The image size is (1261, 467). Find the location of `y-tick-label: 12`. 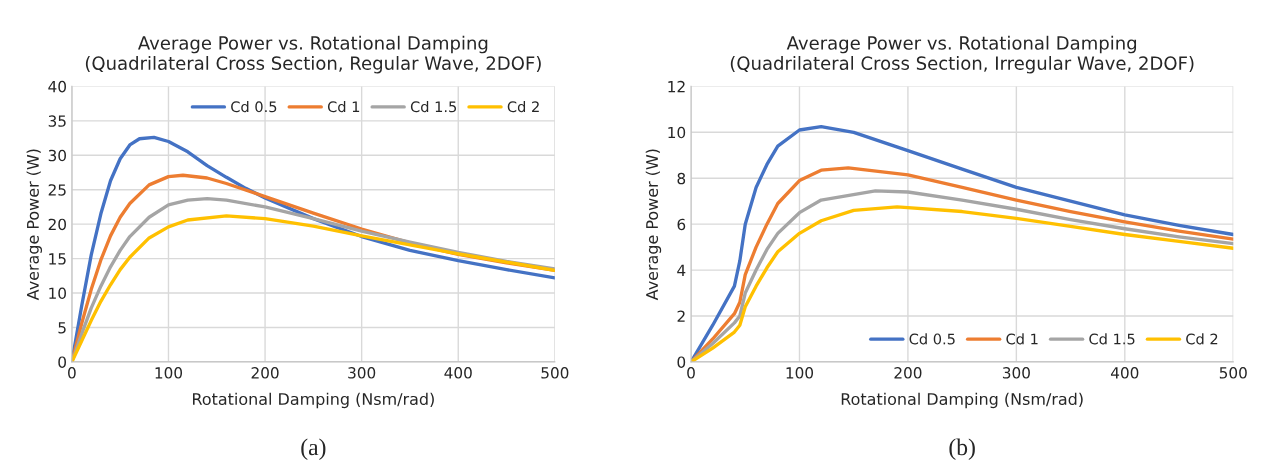

y-tick-label: 12 is located at coordinates (676, 86).